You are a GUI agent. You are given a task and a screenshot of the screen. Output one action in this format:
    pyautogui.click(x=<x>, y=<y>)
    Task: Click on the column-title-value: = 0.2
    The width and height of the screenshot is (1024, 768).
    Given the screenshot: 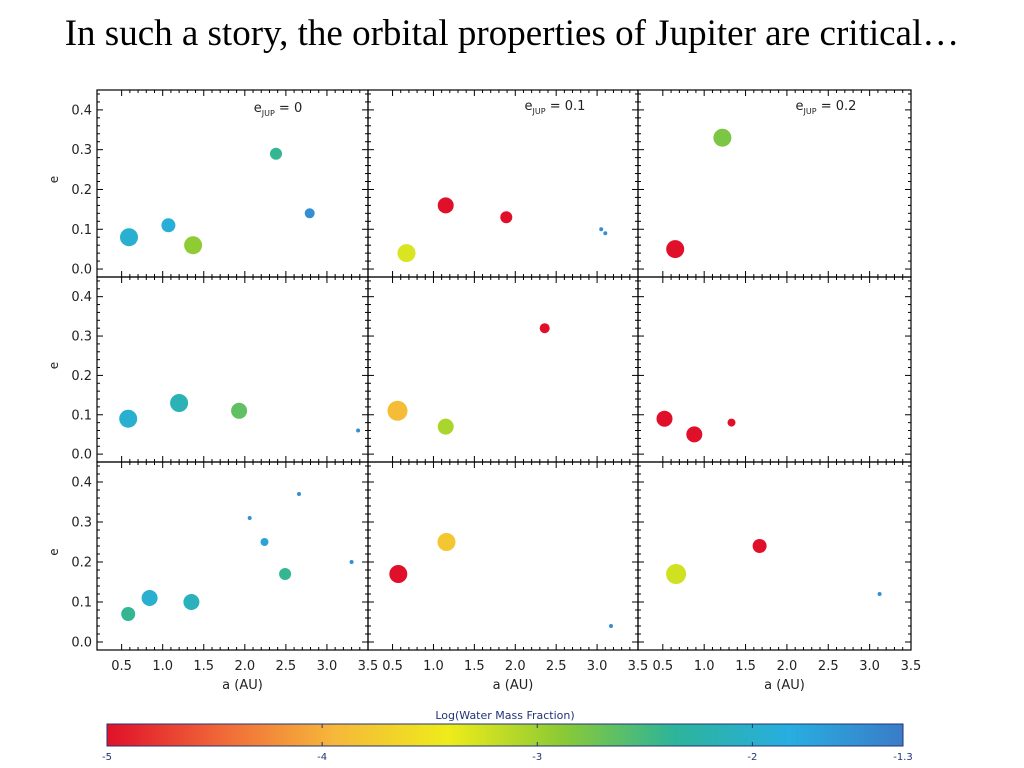 What is the action you would take?
    pyautogui.click(x=837, y=106)
    